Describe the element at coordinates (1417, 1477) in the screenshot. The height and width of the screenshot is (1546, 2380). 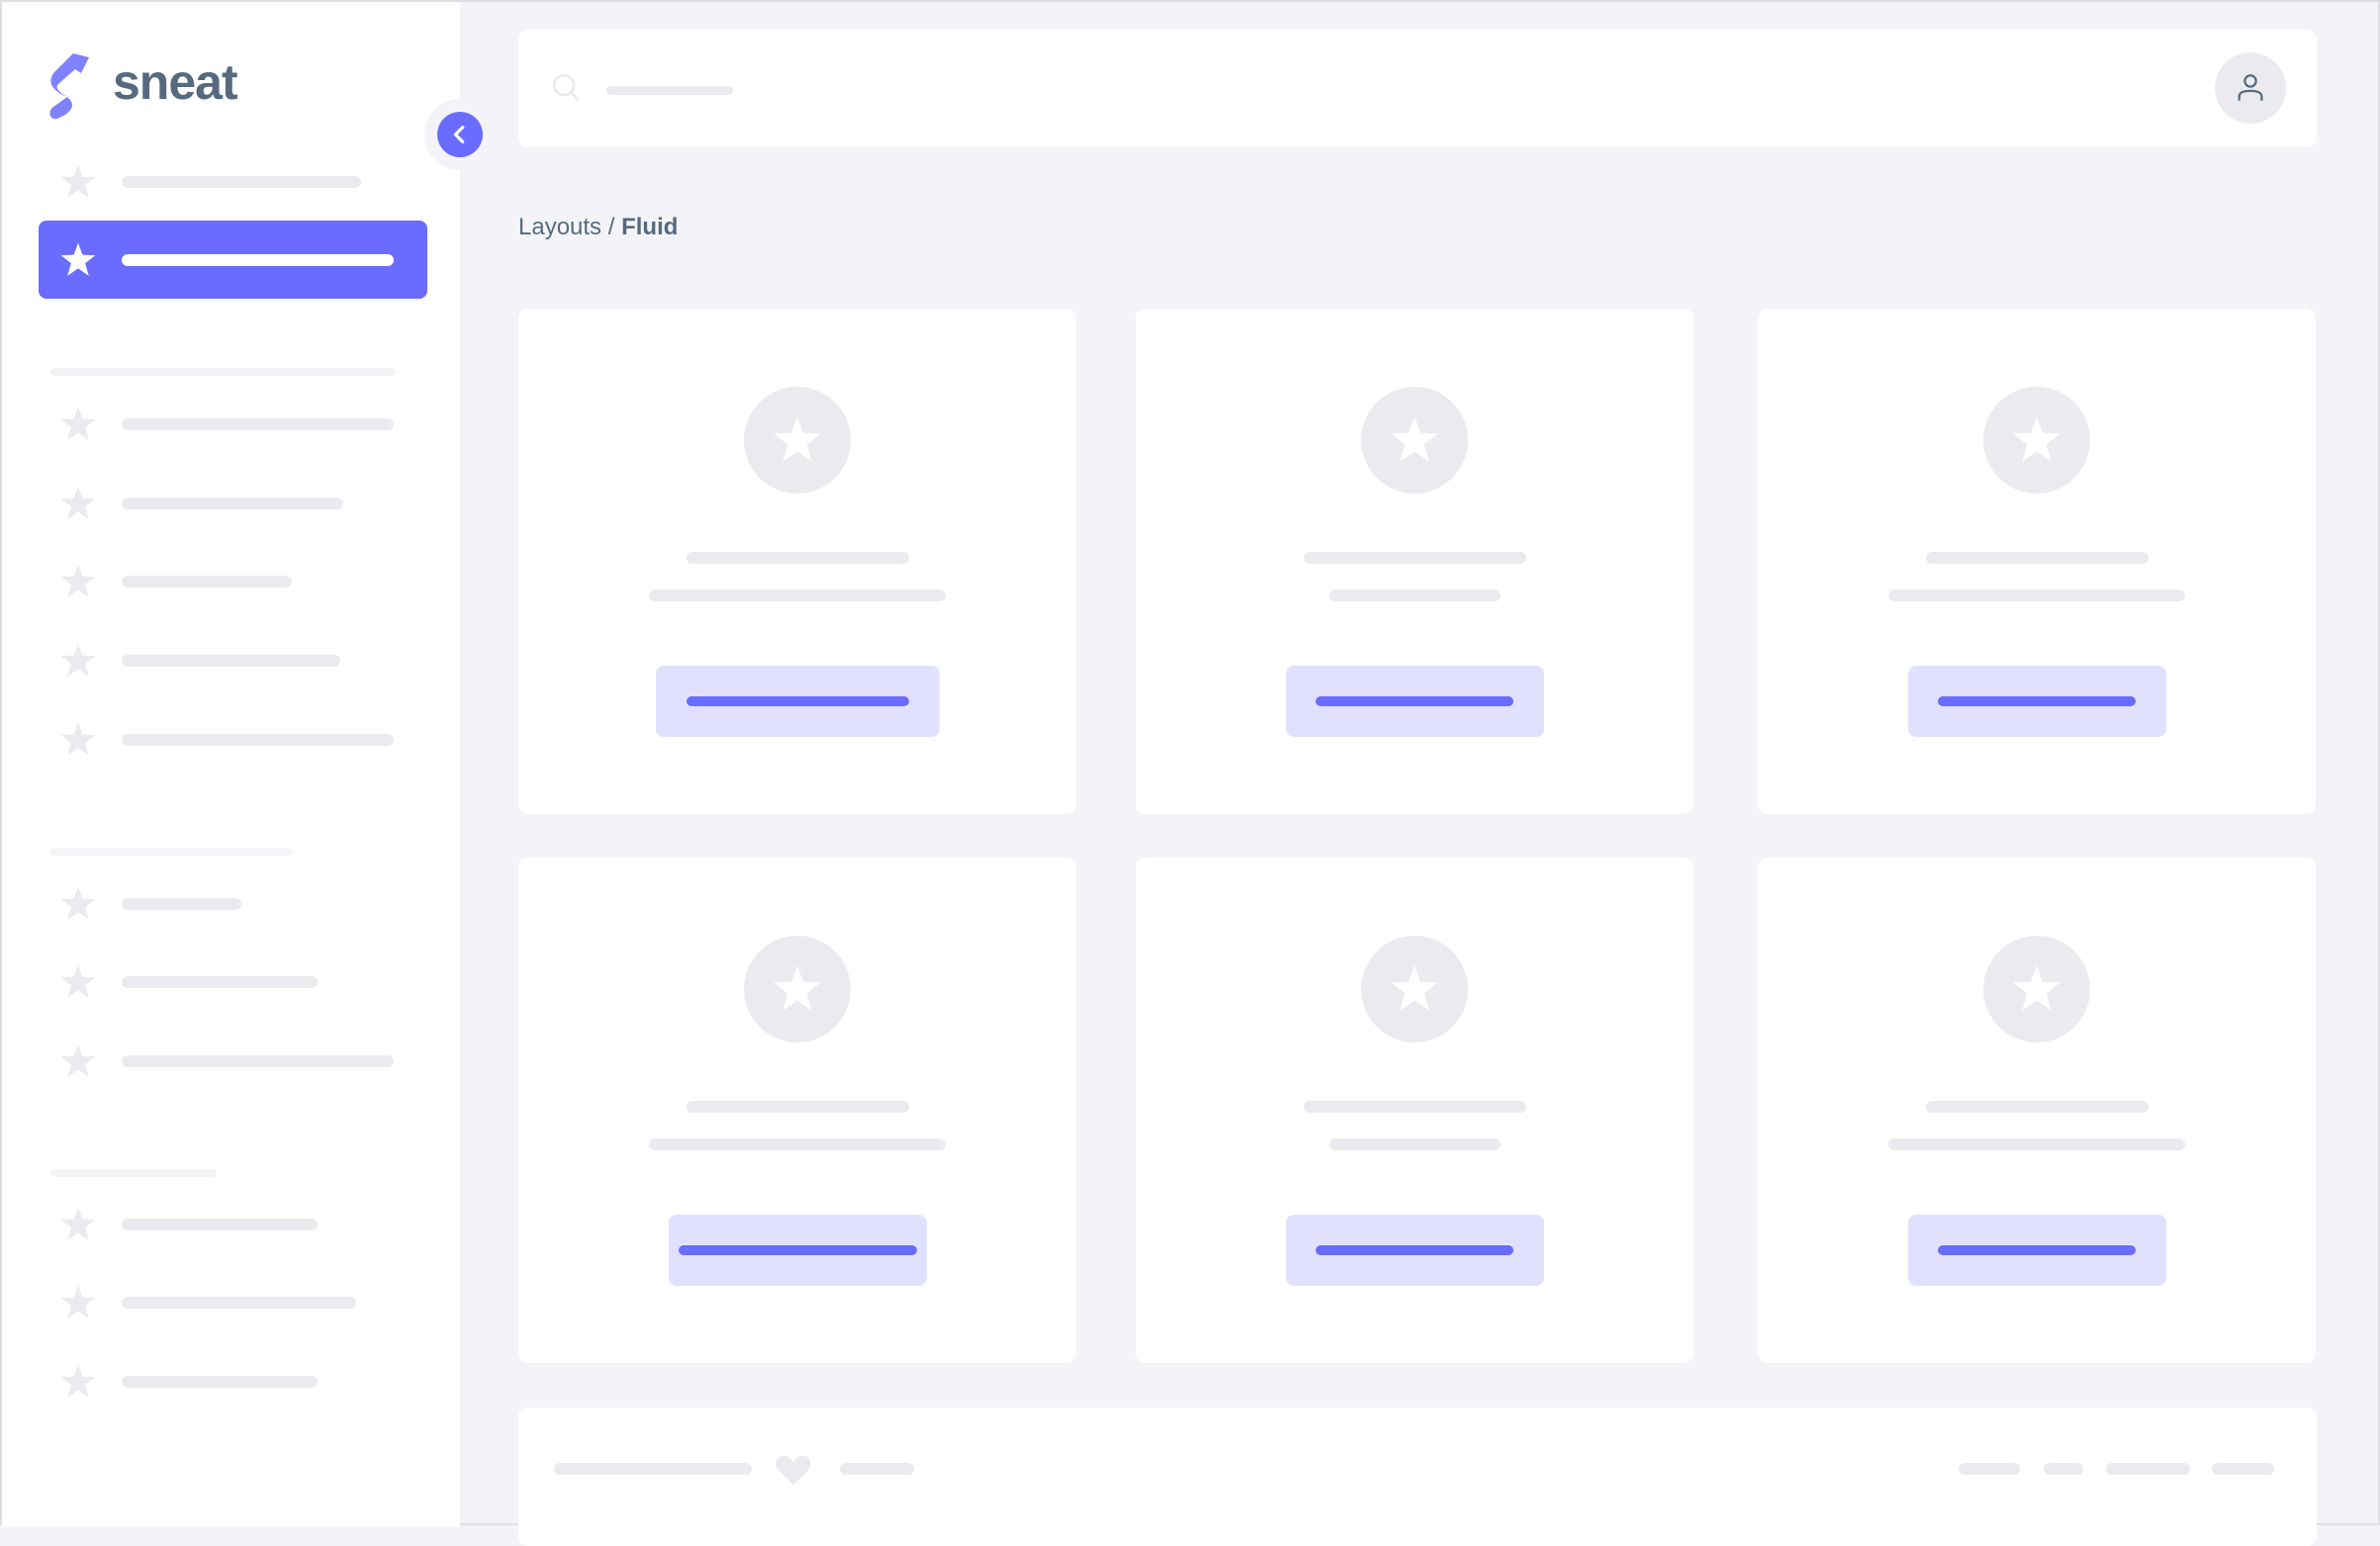
I see `footer` at that location.